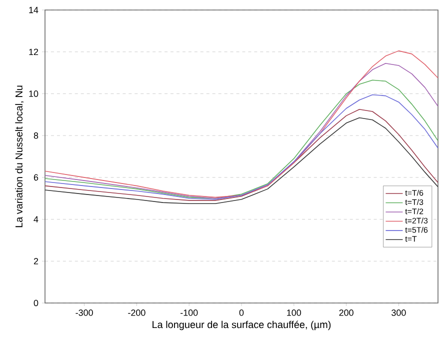  Describe the element at coordinates (36, 219) in the screenshot. I see `y-tick-label: 4` at that location.